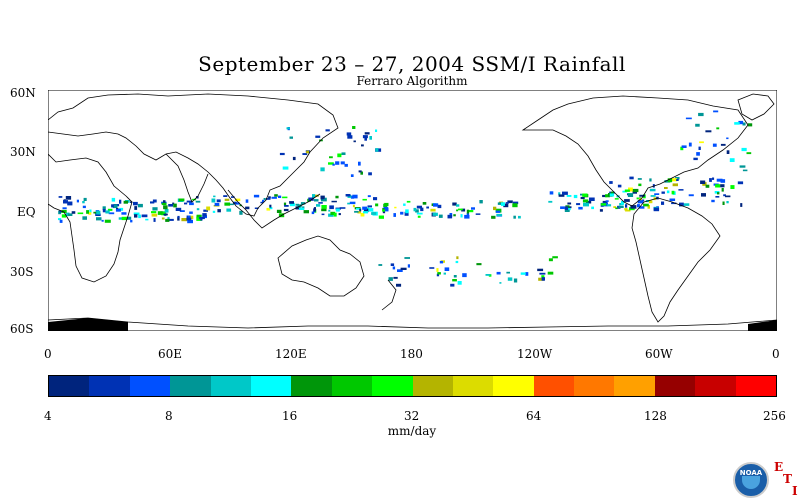  I want to click on colorbar-tick-32: 32, so click(412, 416).